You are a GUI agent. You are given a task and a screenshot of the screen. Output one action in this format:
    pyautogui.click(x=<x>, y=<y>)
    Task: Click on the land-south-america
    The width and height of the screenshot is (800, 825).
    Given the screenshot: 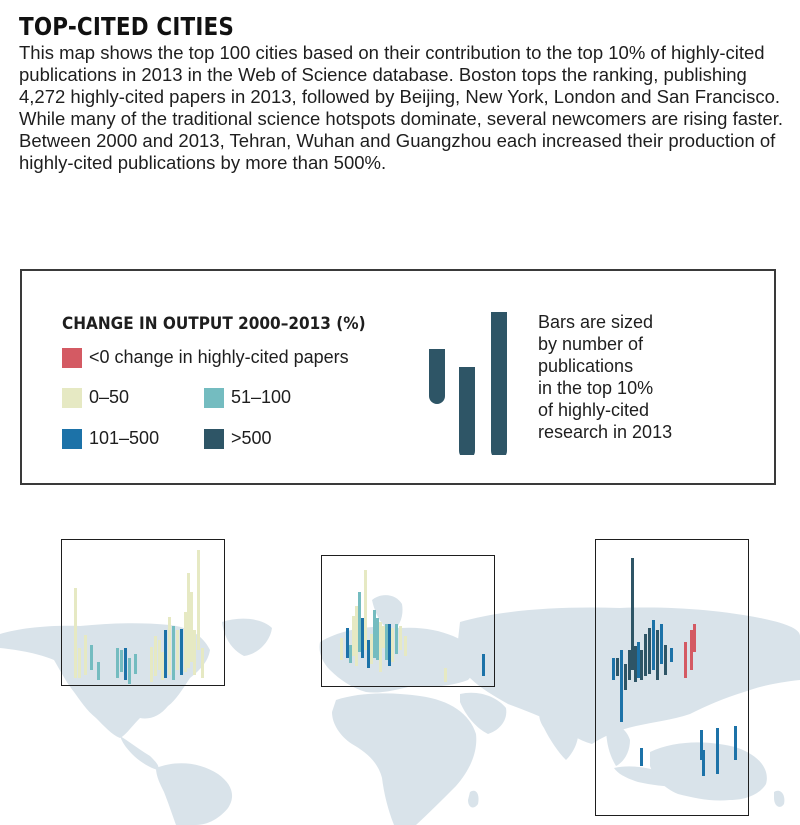 What is the action you would take?
    pyautogui.click(x=194, y=794)
    